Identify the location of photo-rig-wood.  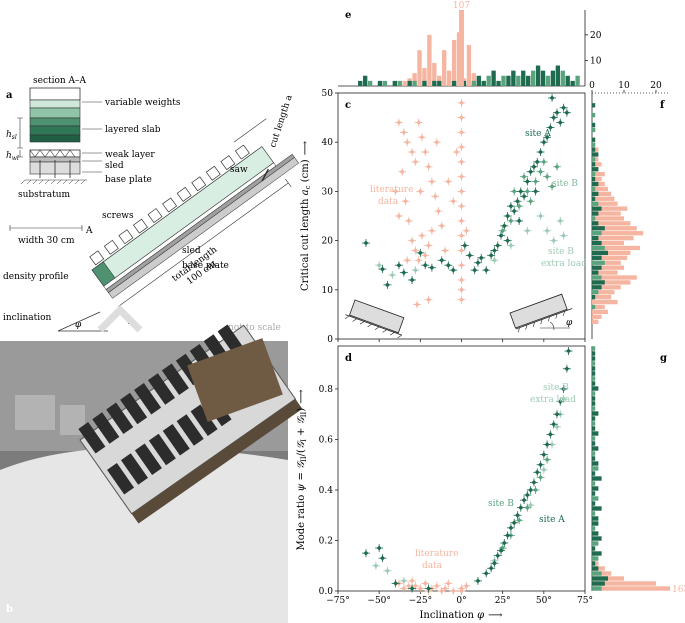
(217, 461).